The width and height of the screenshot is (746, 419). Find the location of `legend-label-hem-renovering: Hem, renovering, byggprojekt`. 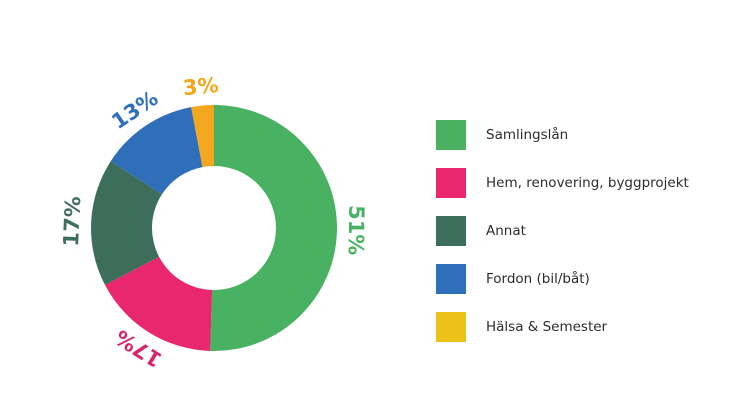

legend-label-hem-renovering: Hem, renovering, byggprojekt is located at coordinates (587, 183).